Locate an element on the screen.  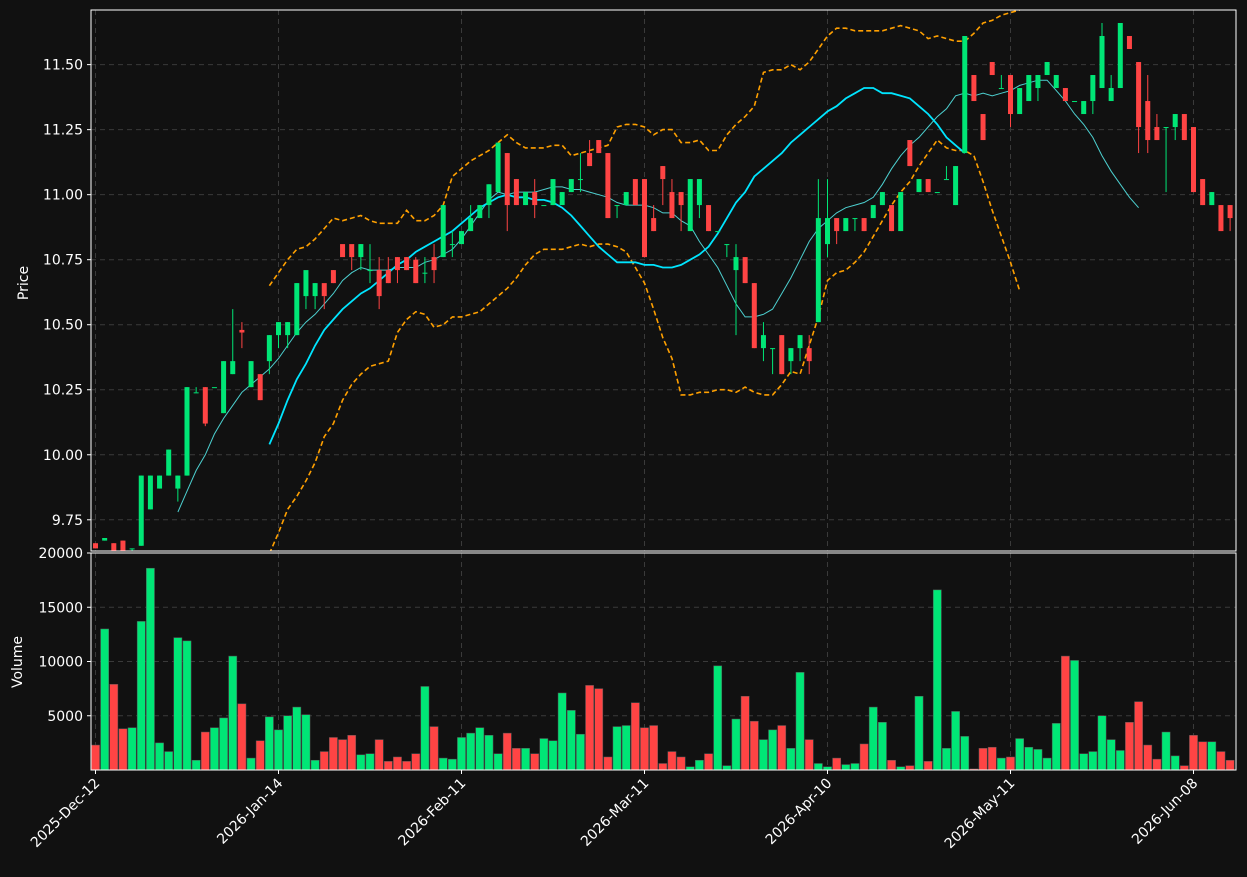
price-tick-label: 9.75 is located at coordinates (67, 521).